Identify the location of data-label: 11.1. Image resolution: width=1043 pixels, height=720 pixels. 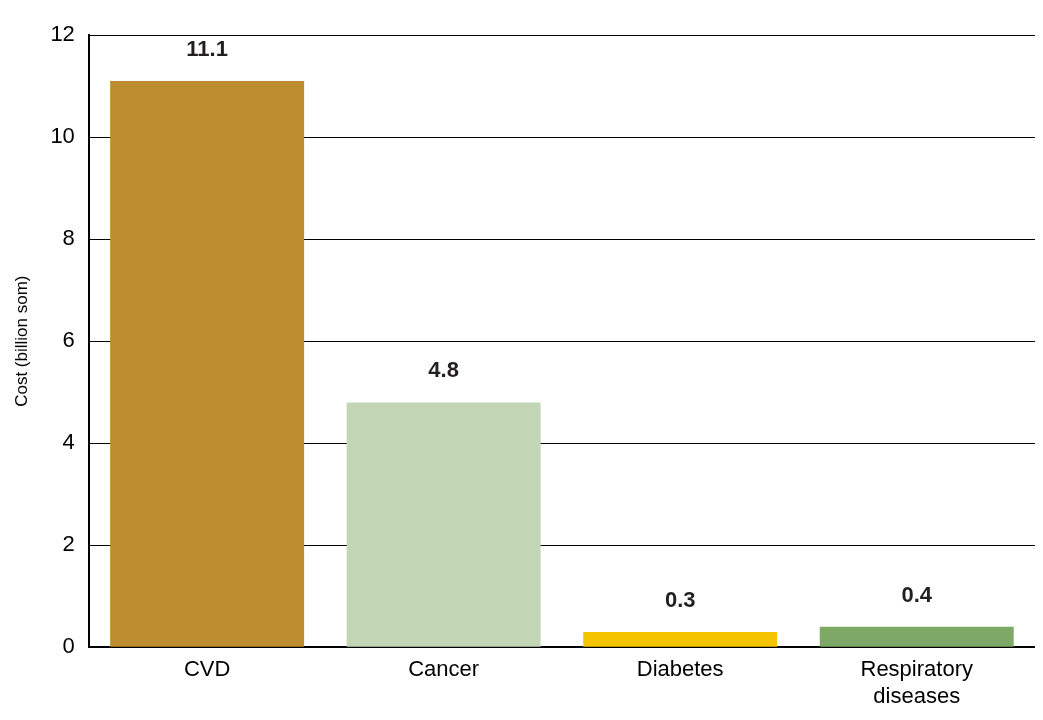
(207, 49).